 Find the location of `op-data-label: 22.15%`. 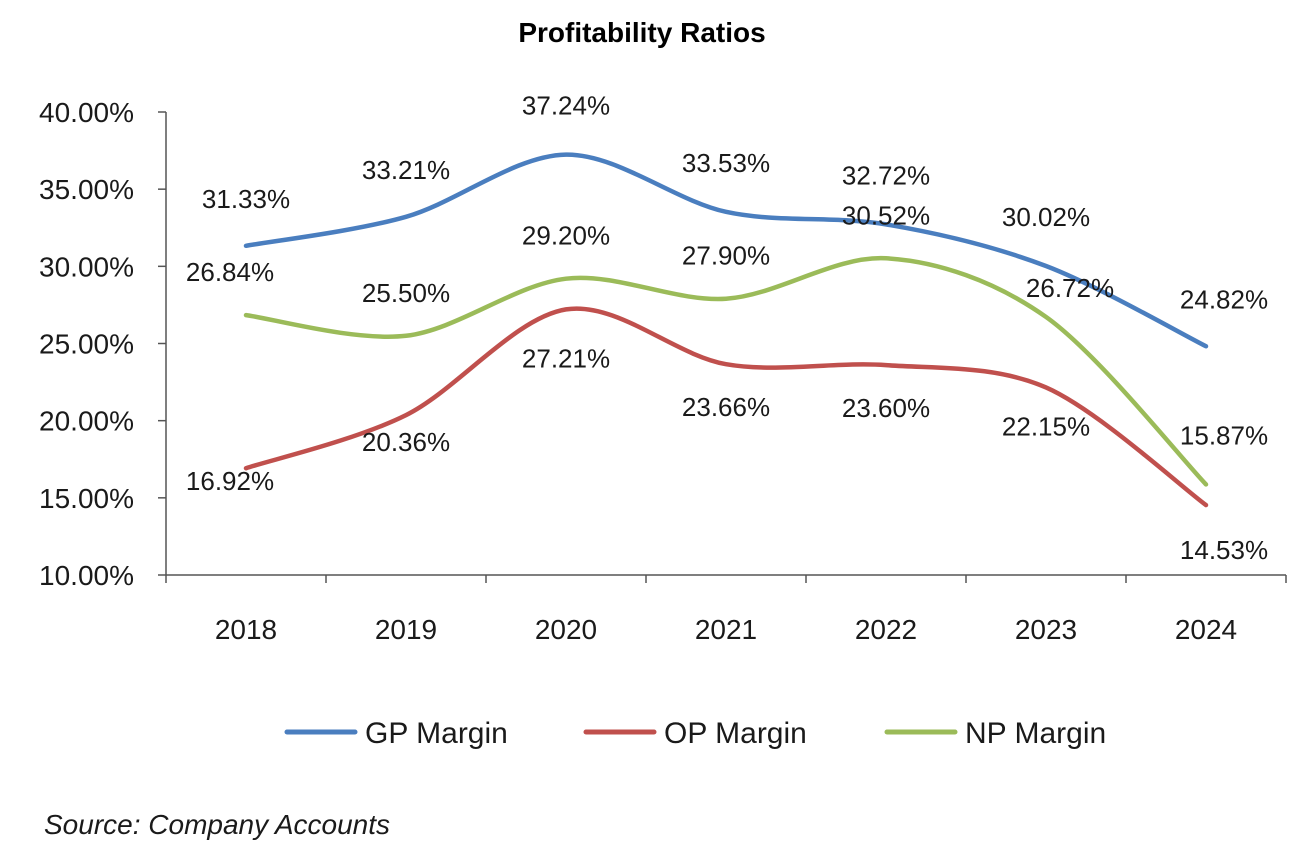

op-data-label: 22.15% is located at coordinates (1046, 426).